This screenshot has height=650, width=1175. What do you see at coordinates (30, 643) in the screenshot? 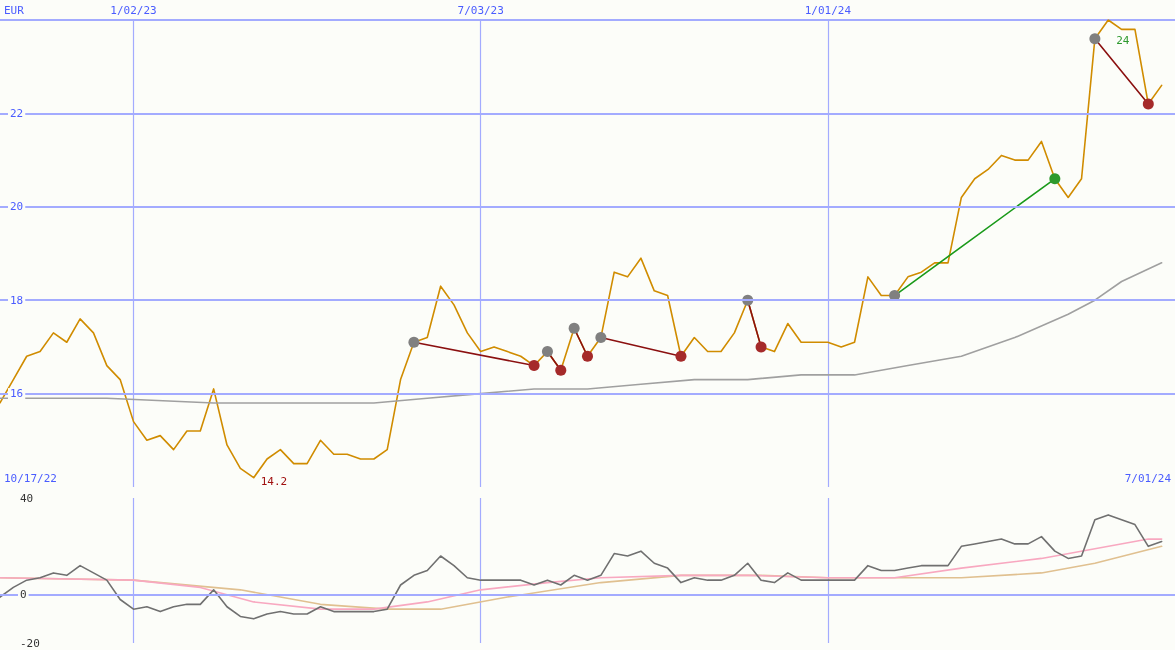
I see `y-tick-label: -20` at bounding box center [30, 643].